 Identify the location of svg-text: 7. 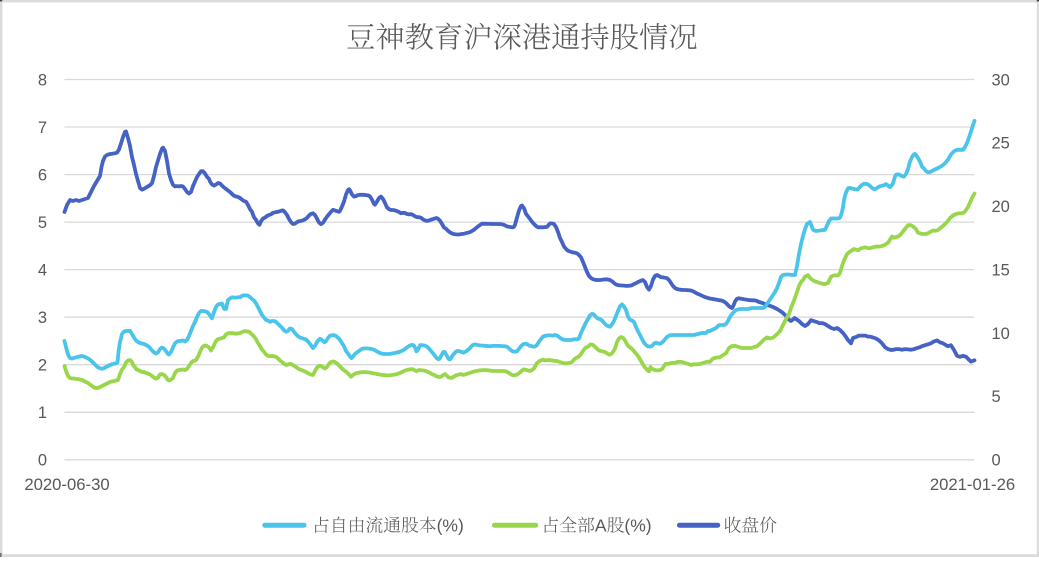
(42, 128).